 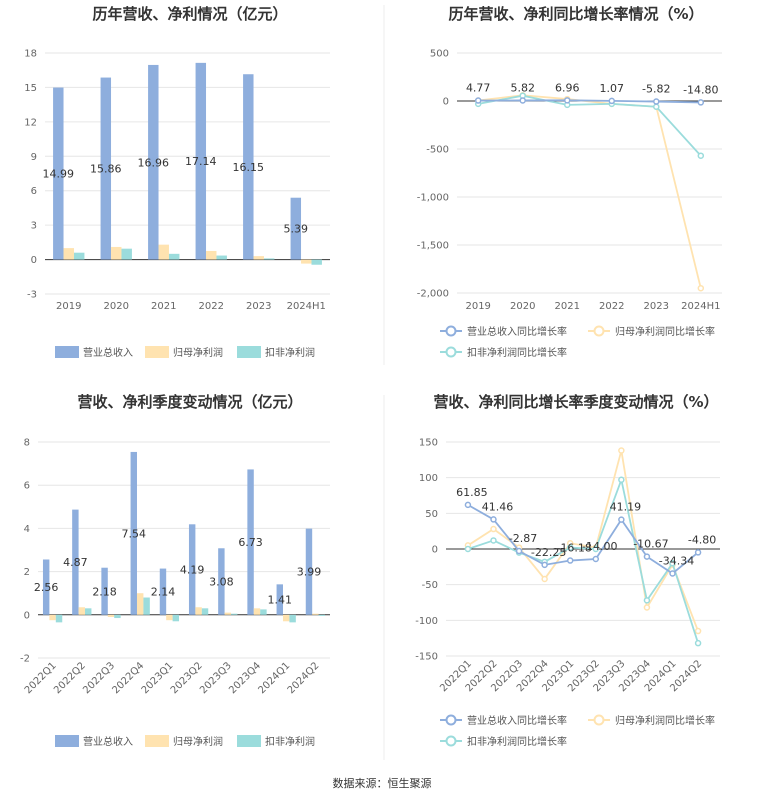 What do you see at coordinates (30, 88) in the screenshot?
I see `y-tick-label: 15` at bounding box center [30, 88].